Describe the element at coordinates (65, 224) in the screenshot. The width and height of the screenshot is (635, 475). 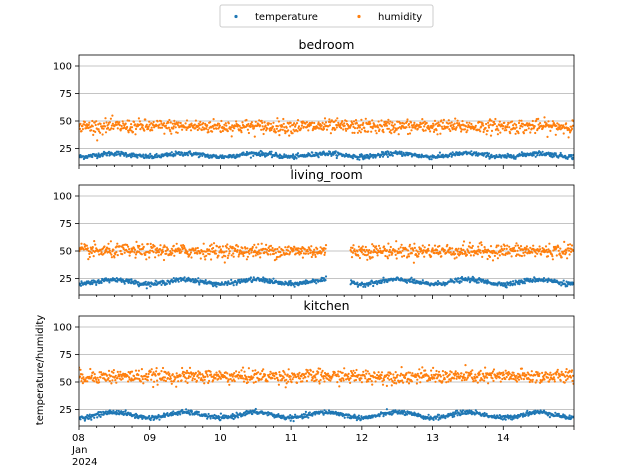
I see `y-tick-label: 75` at that location.